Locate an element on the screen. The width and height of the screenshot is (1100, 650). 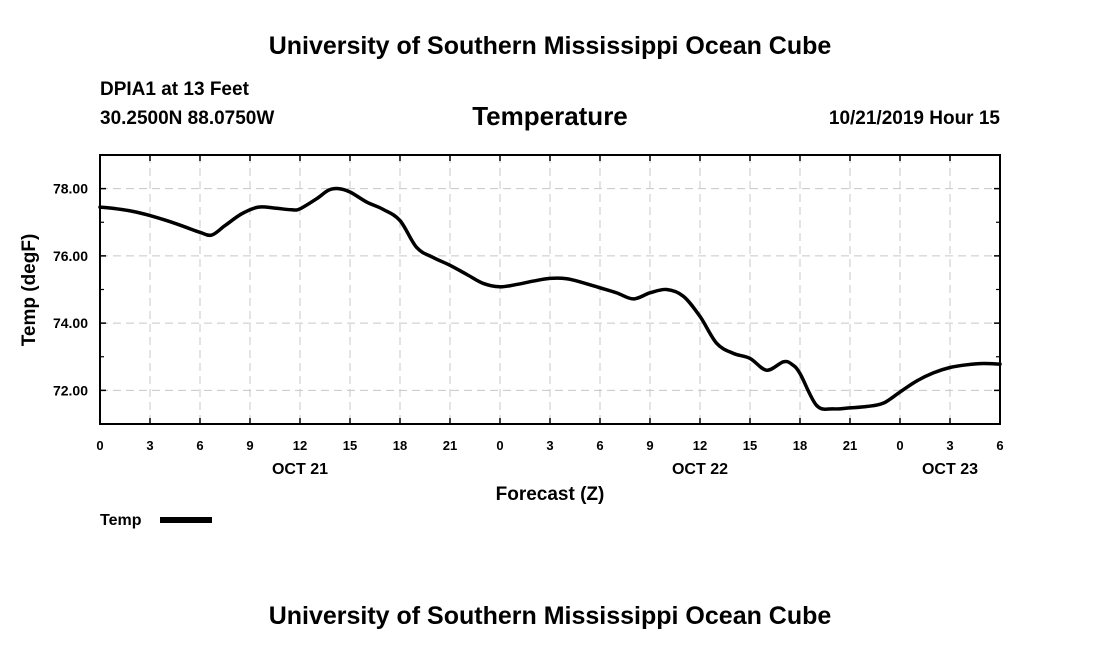
x-tick-labels: 0 3 6 9 12 15 18 21 0 3 6 9 12 15 18 21 0 3 6 is located at coordinates (549, 445).